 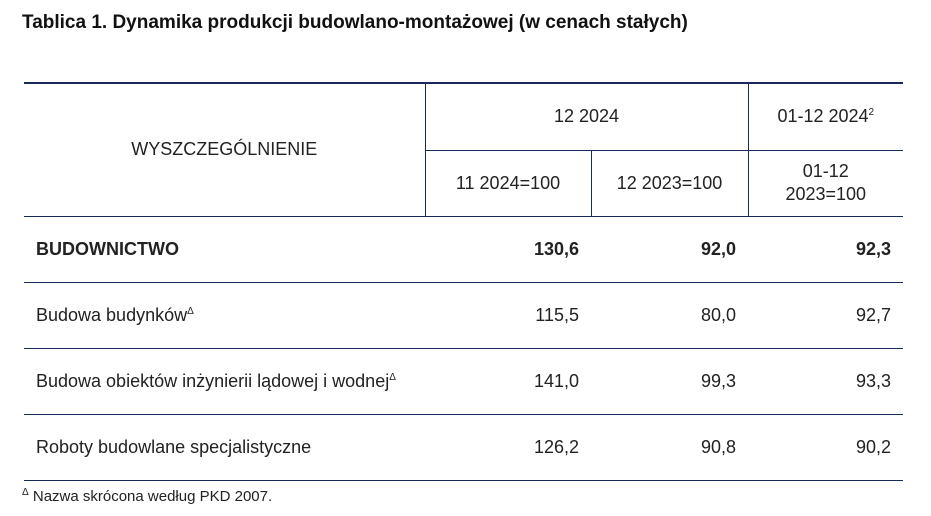 I want to click on table-row: Budowa budynkówΔ 115,5 80,0 92,7, so click(x=464, y=315).